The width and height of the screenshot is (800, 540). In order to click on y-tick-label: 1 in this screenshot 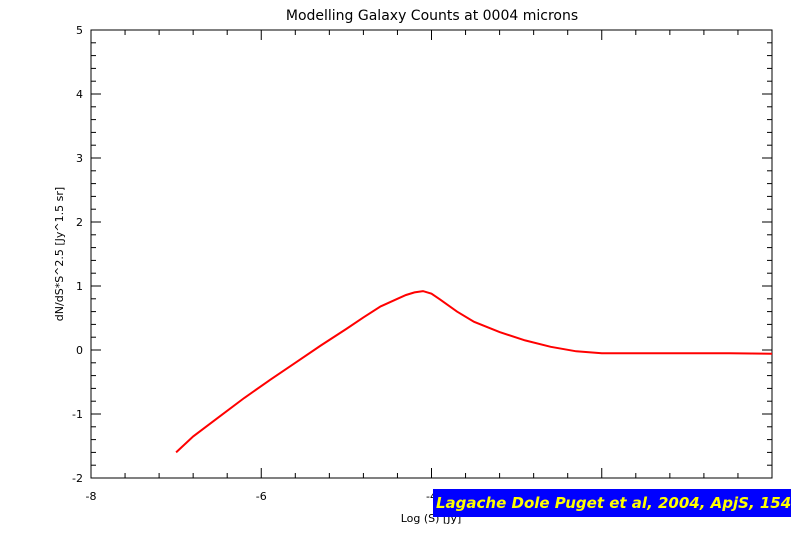, I will do `click(79, 286)`.